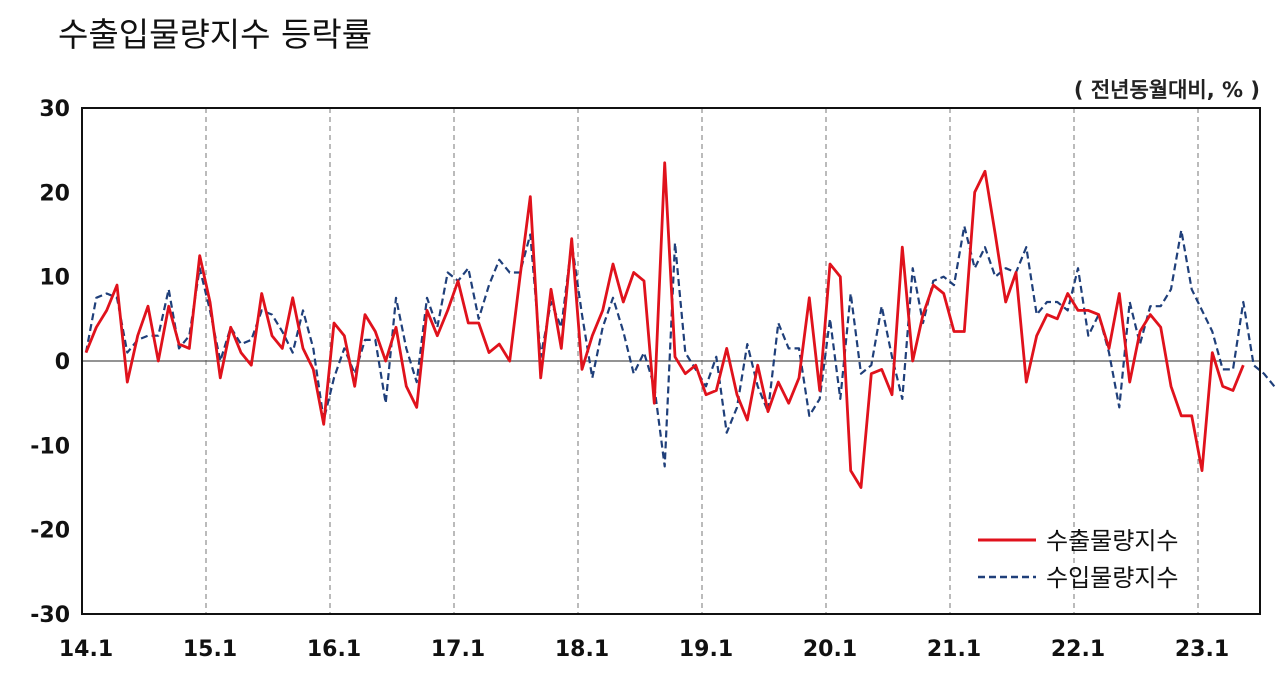 This screenshot has width=1280, height=679. What do you see at coordinates (830, 649) in the screenshot?
I see `x-tick-label: 20.1` at bounding box center [830, 649].